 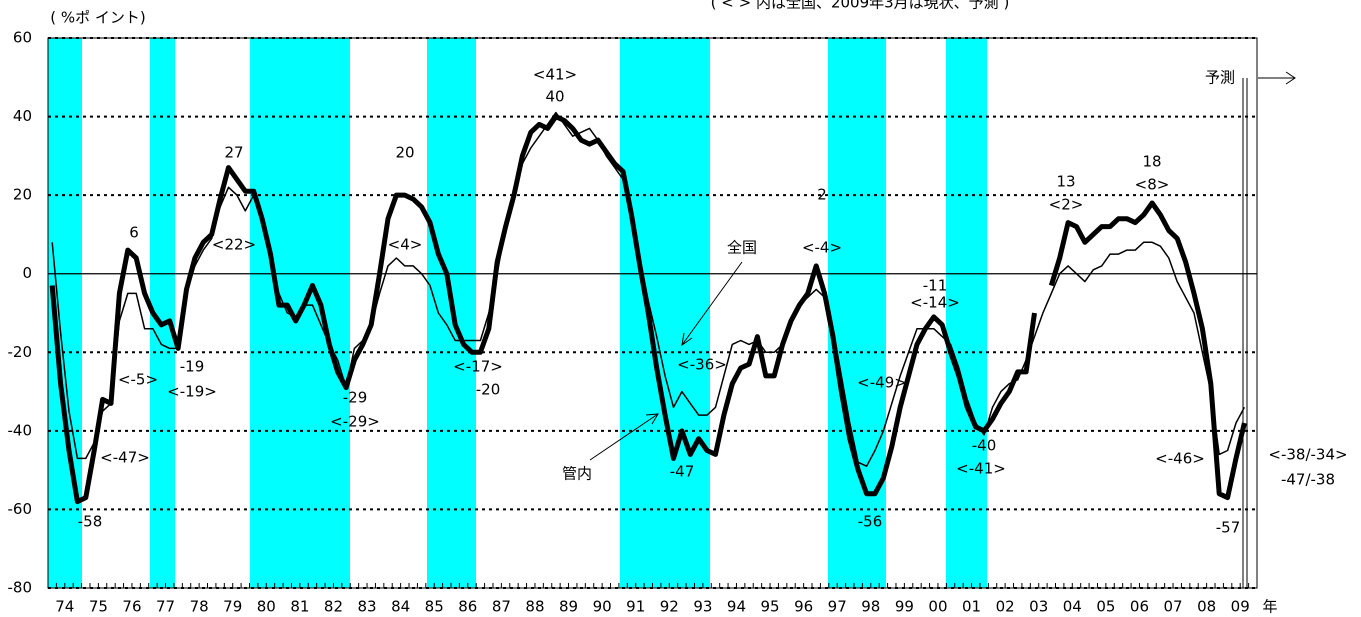 I want to click on x-tick-label: 74, so click(x=64, y=607).